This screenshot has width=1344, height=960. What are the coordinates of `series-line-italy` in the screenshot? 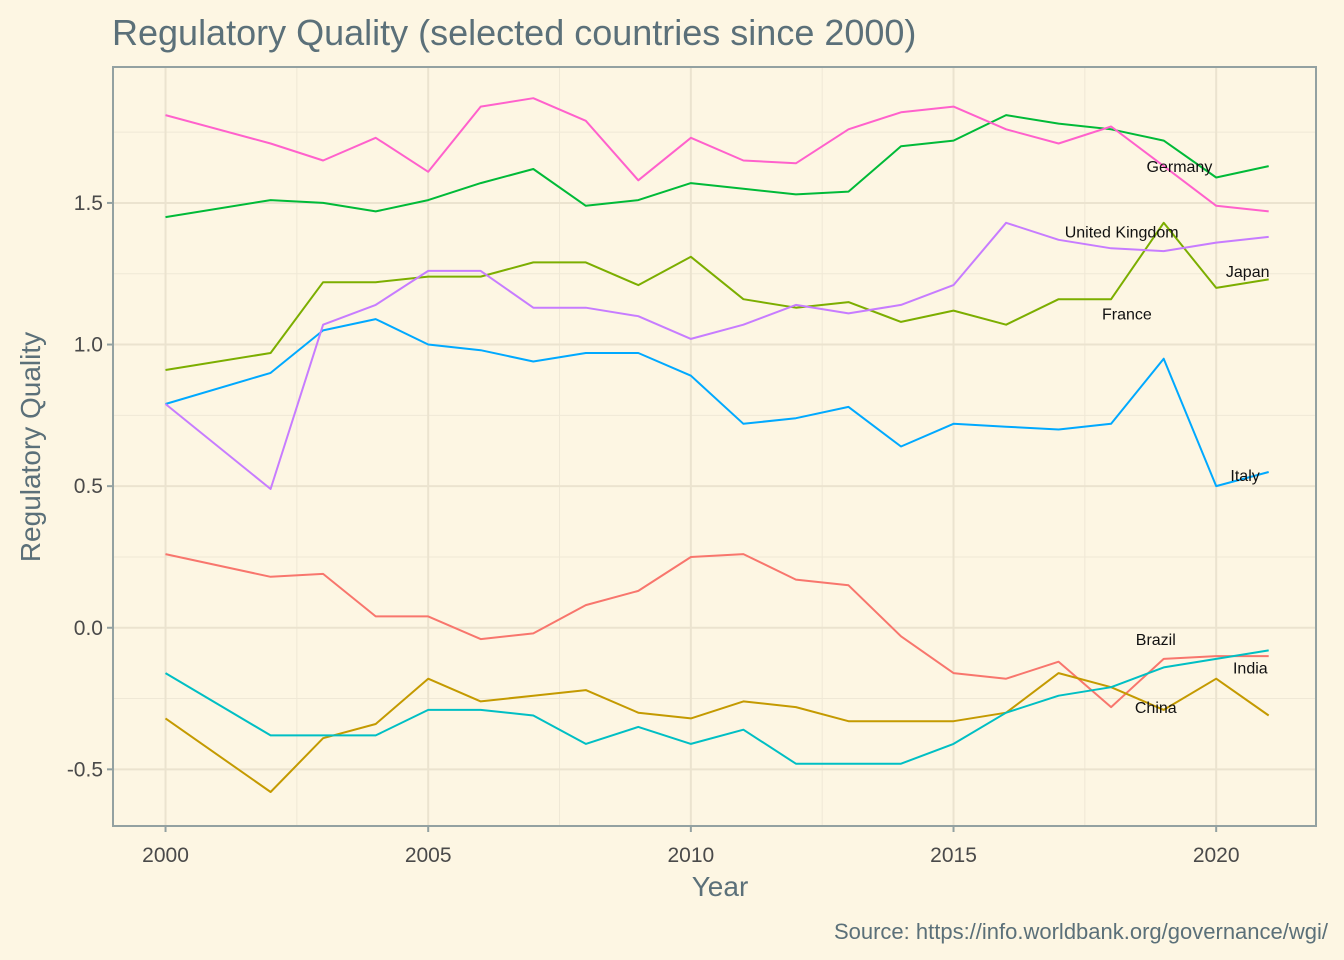 It's located at (717, 403).